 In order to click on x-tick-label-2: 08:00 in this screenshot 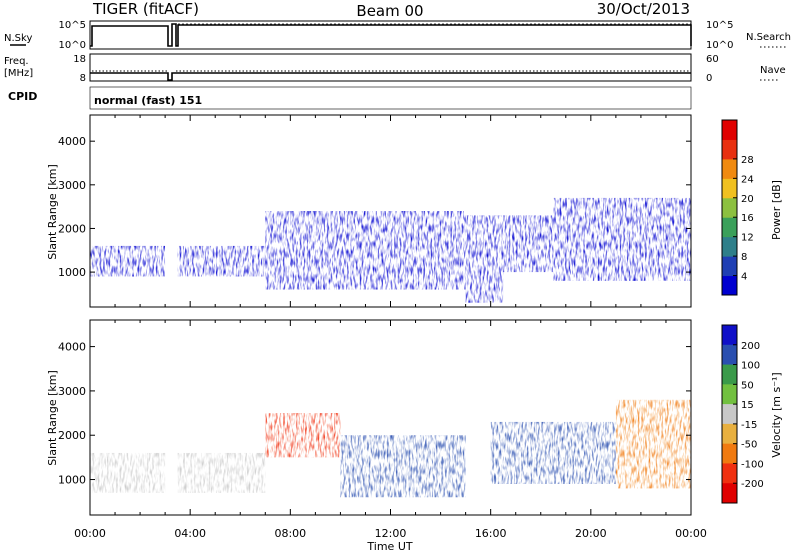, I will do `click(290, 533)`.